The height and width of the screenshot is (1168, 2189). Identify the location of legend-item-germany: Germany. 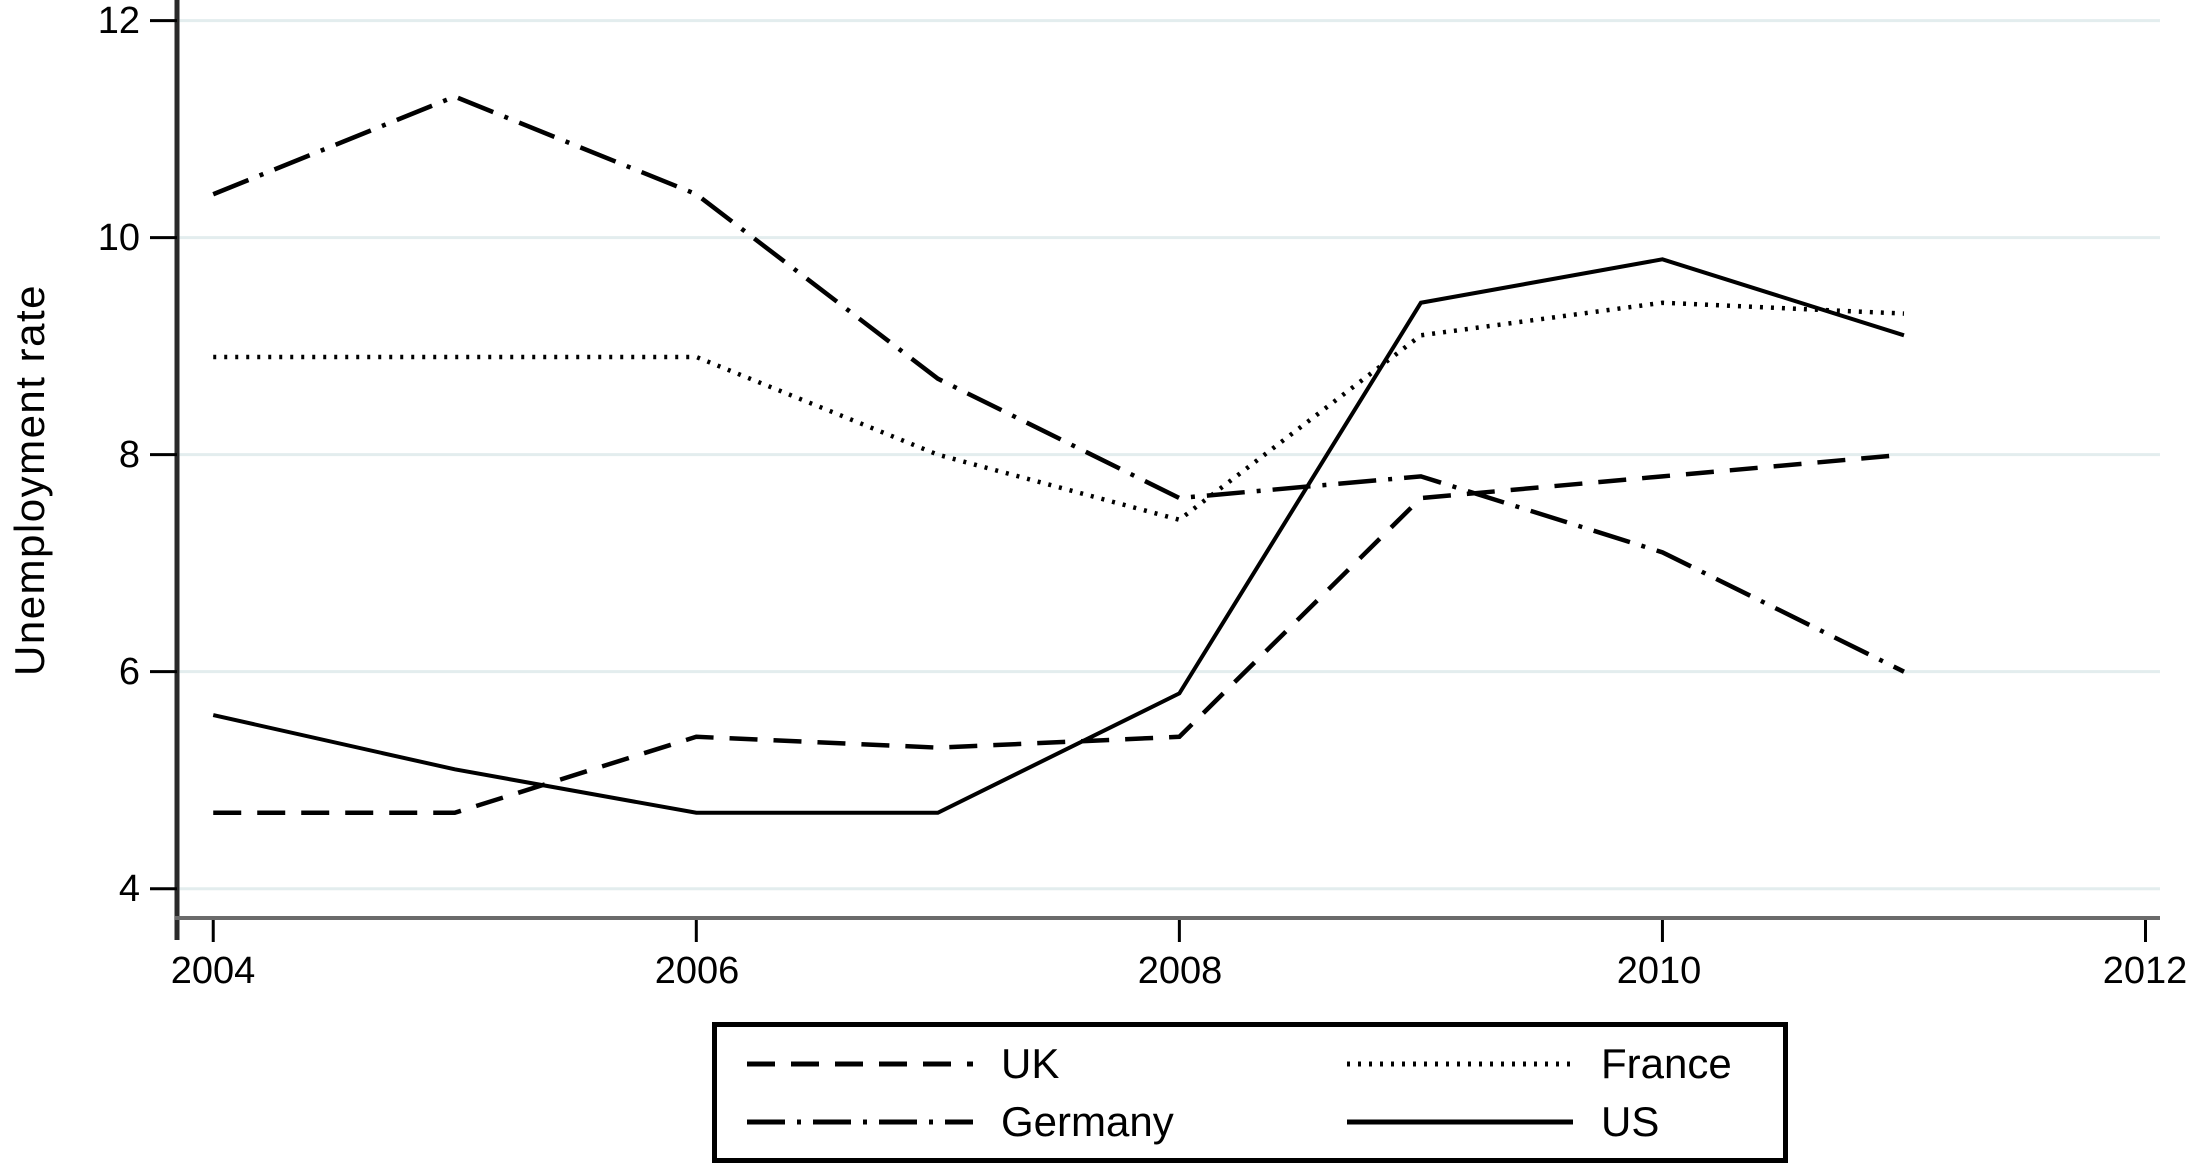
(1045, 1121).